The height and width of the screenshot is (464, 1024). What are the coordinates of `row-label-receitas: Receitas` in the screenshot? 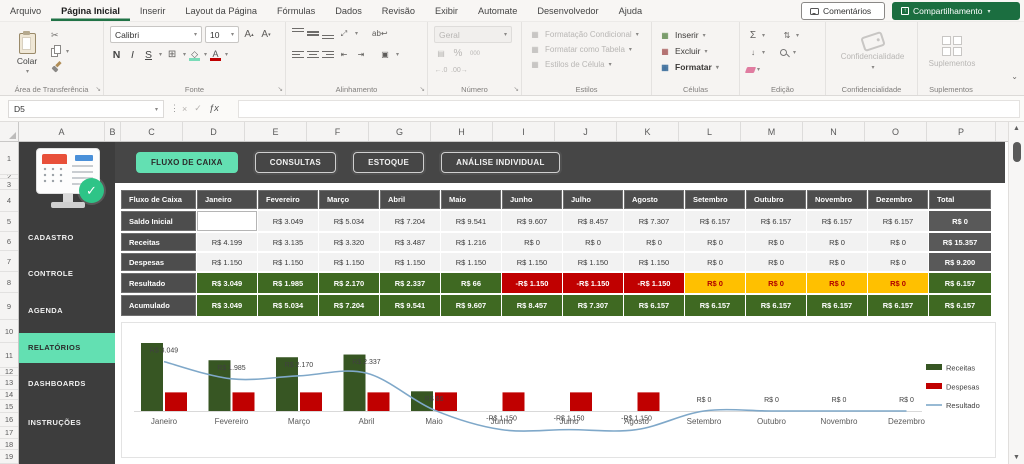 It's located at (158, 242).